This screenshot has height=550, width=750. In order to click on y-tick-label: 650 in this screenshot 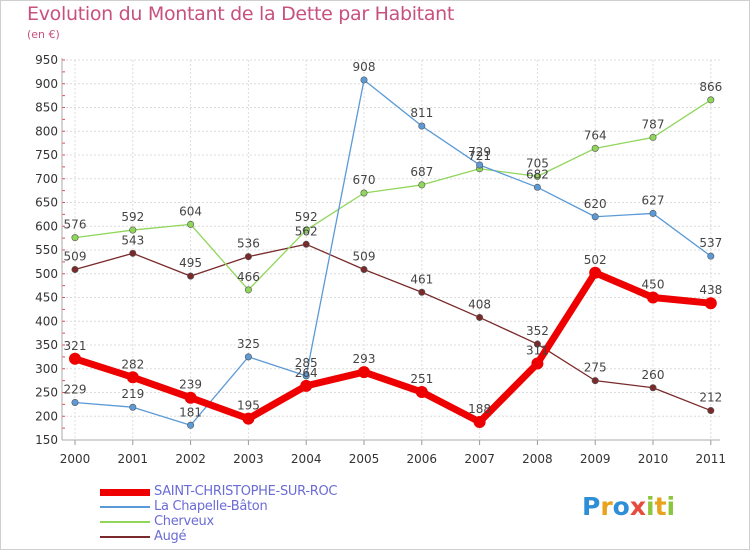, I will do `click(46, 203)`.